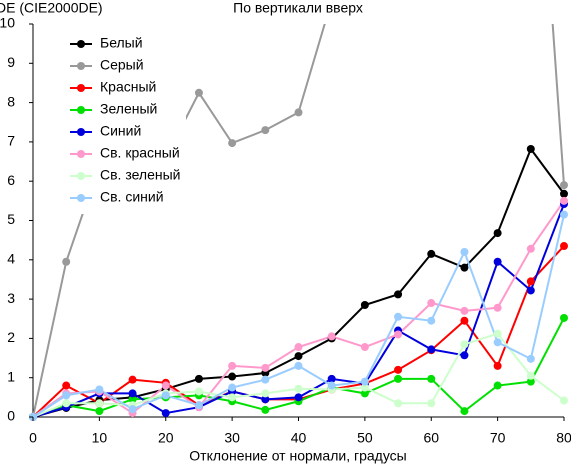  I want to click on x-tick-label: 40, so click(299, 438).